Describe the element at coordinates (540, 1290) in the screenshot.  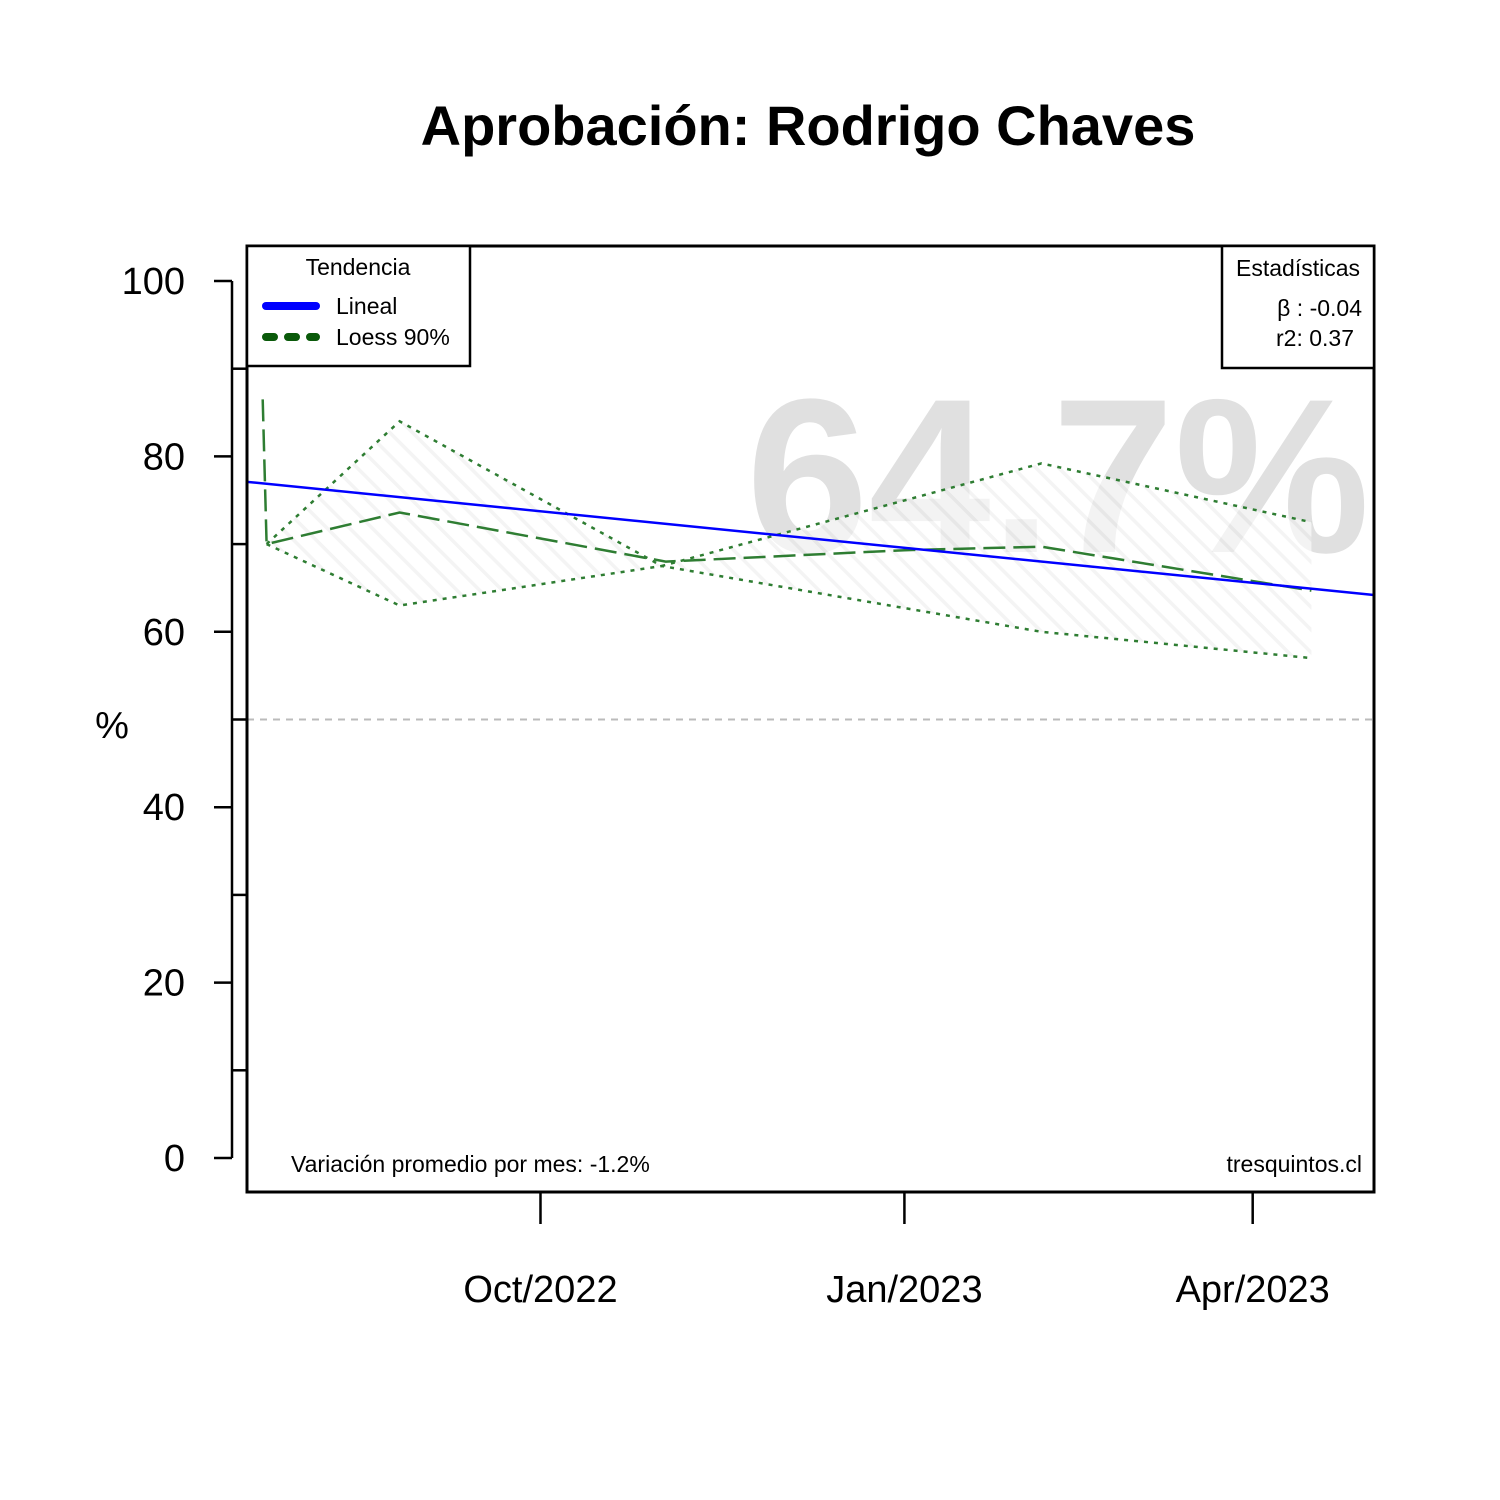
I see `x-tick-label: Oct/2022` at that location.